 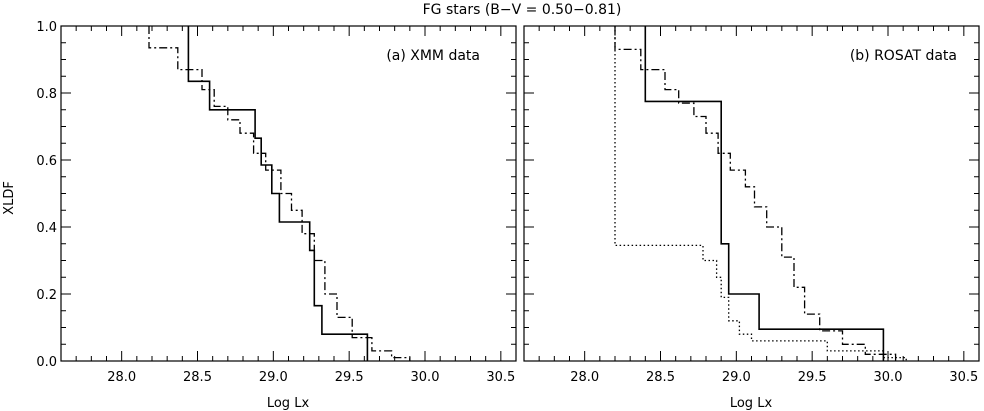 I want to click on y-tick-label: 0.4, so click(x=46, y=228).